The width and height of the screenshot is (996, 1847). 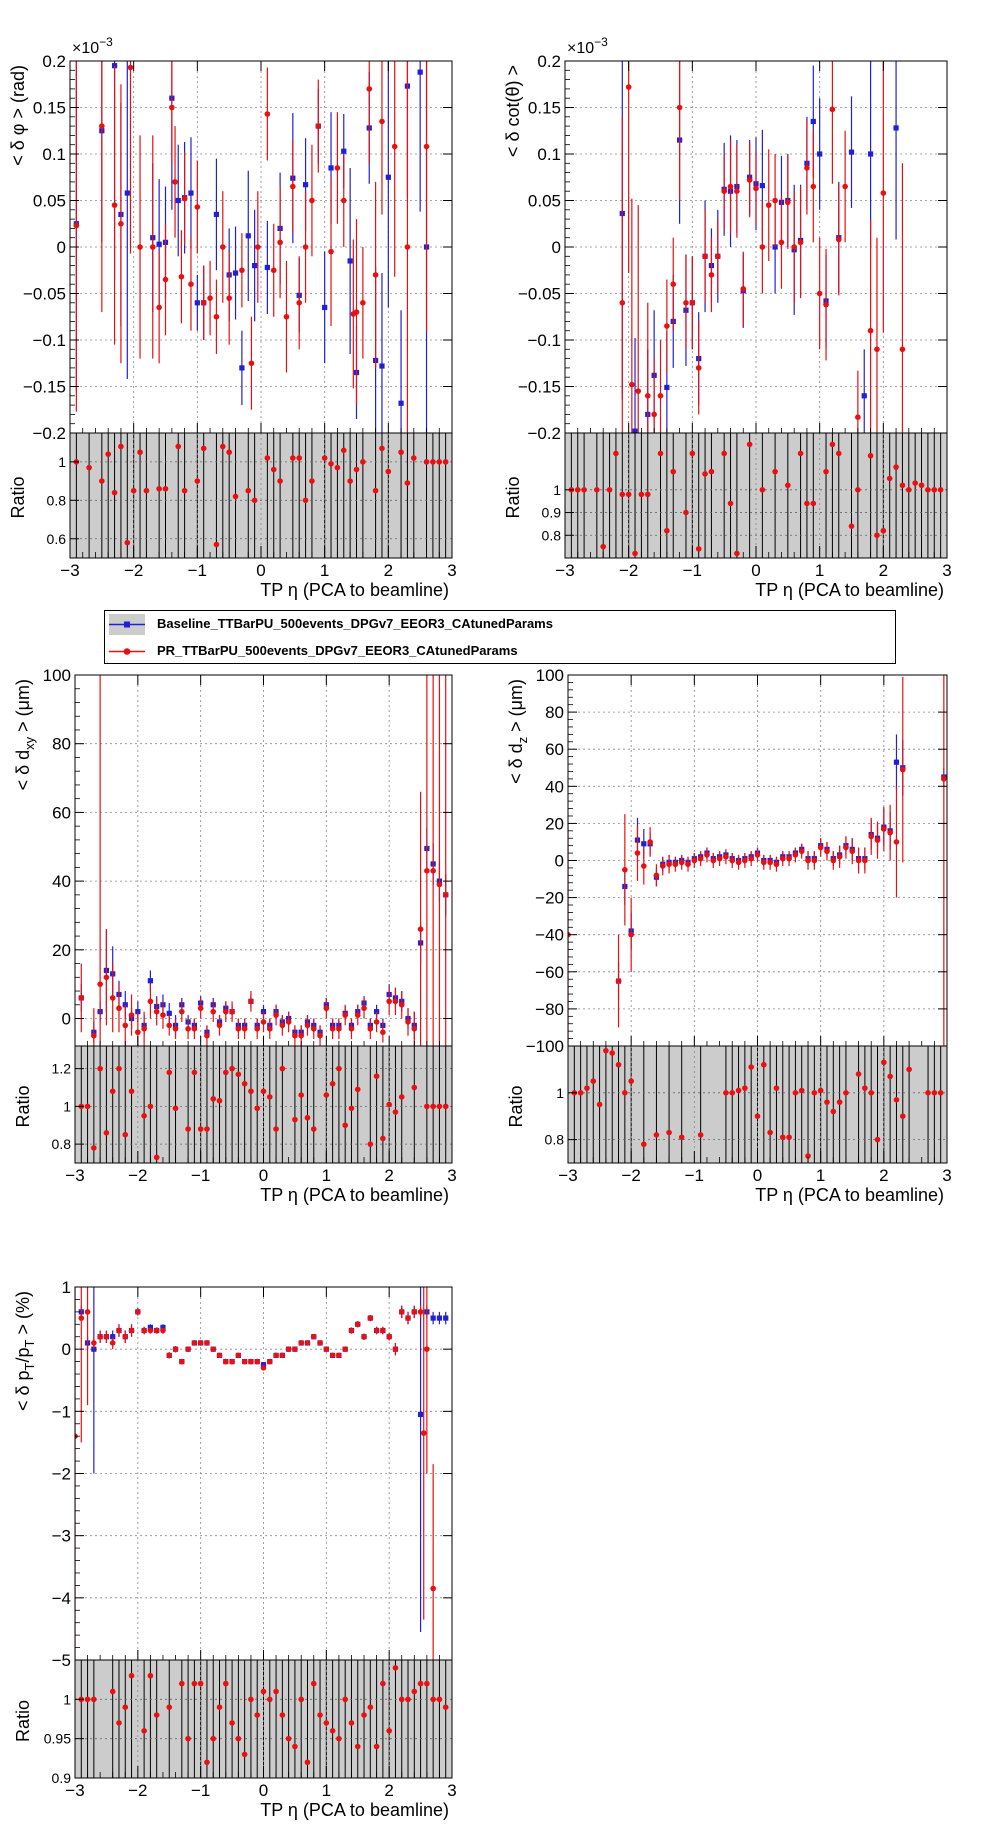 I want to click on y-axis-label-part: T, so click(x=29, y=1366).